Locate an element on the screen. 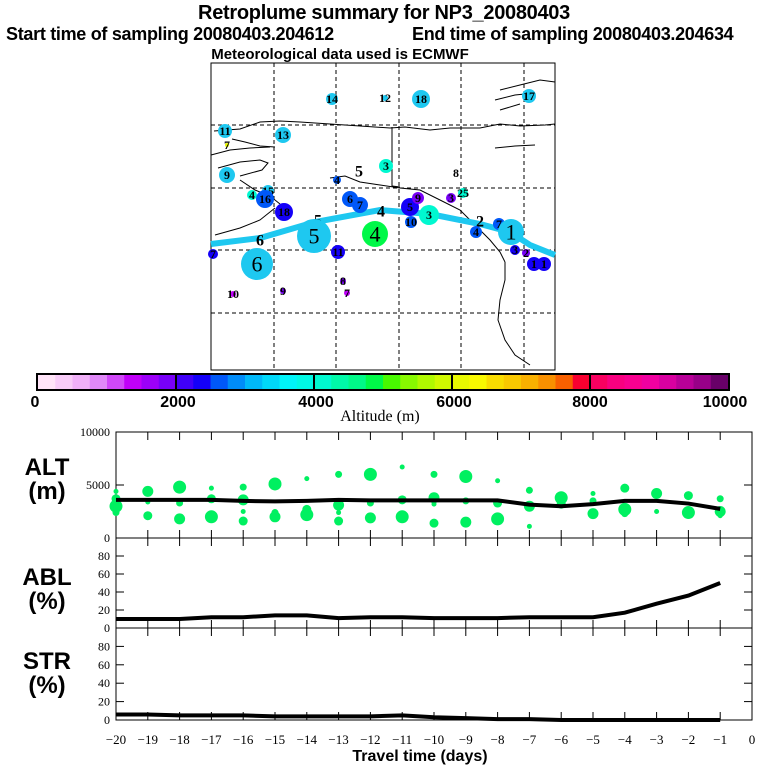 This screenshot has width=768, height=768. str-ytick-label: 20 is located at coordinates (104, 702).